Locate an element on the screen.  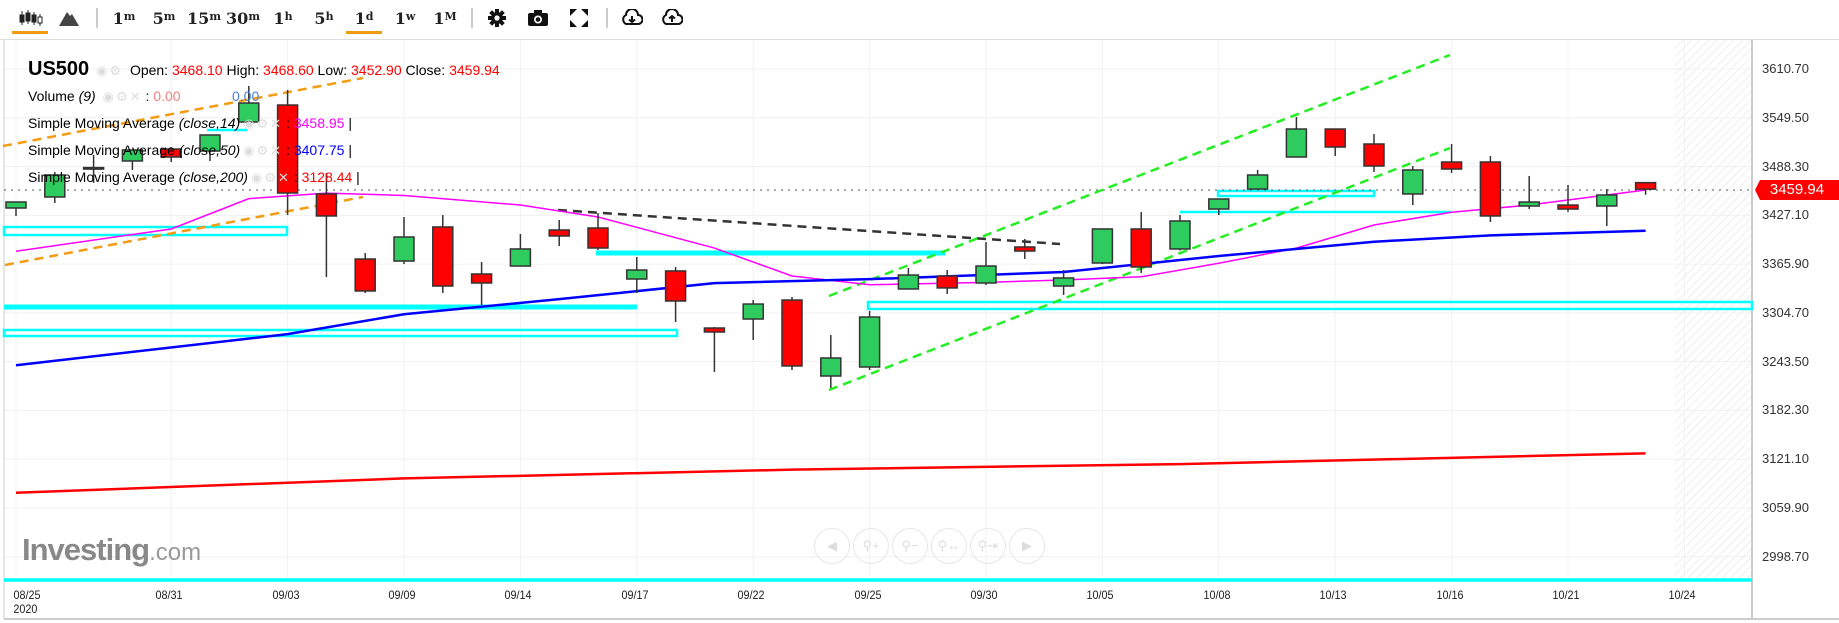
sma-label: Simple Moving Average is located at coordinates (101, 177).